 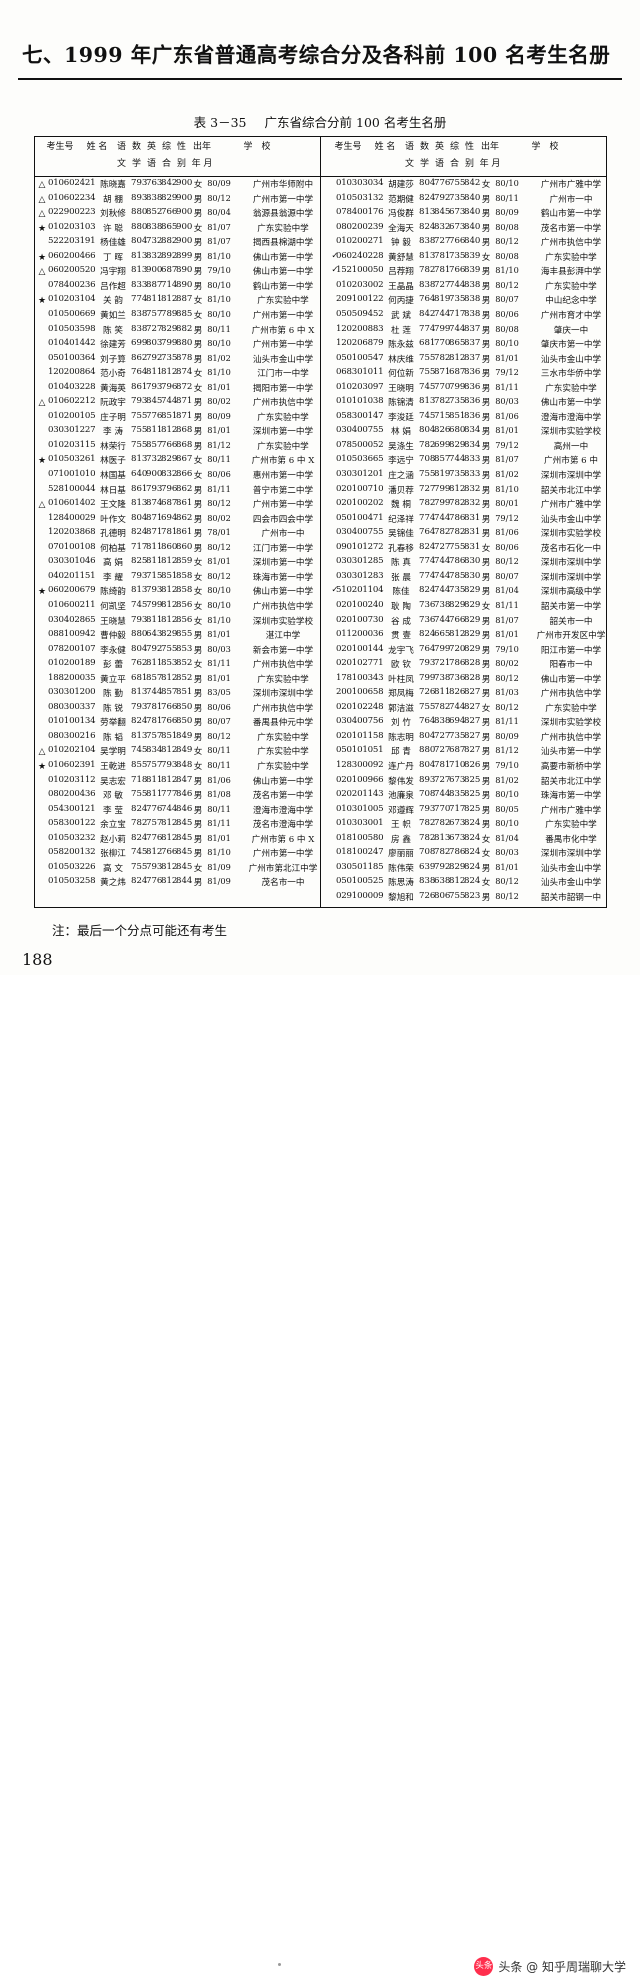 What do you see at coordinates (169, 386) in the screenshot?
I see `score-english: 796` at bounding box center [169, 386].